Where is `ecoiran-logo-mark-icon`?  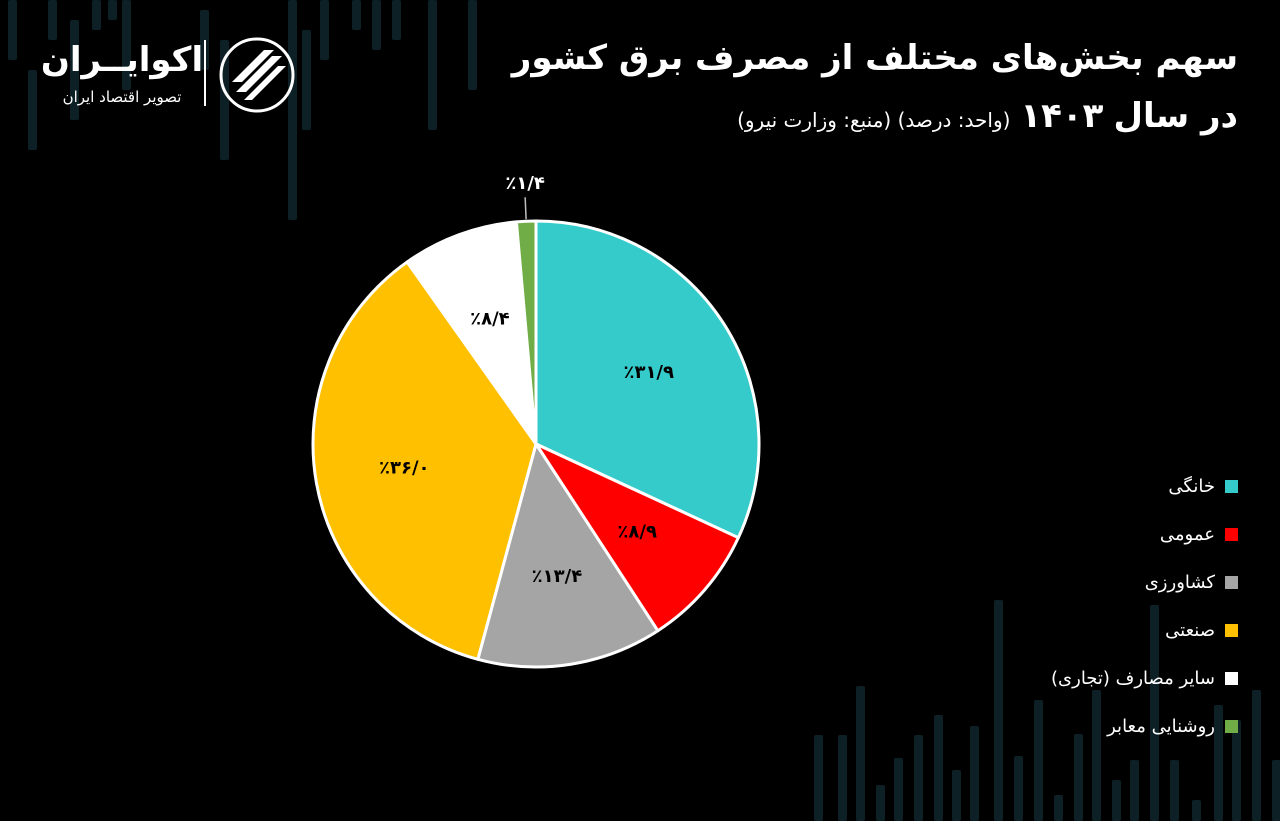 ecoiran-logo-mark-icon is located at coordinates (257, 75).